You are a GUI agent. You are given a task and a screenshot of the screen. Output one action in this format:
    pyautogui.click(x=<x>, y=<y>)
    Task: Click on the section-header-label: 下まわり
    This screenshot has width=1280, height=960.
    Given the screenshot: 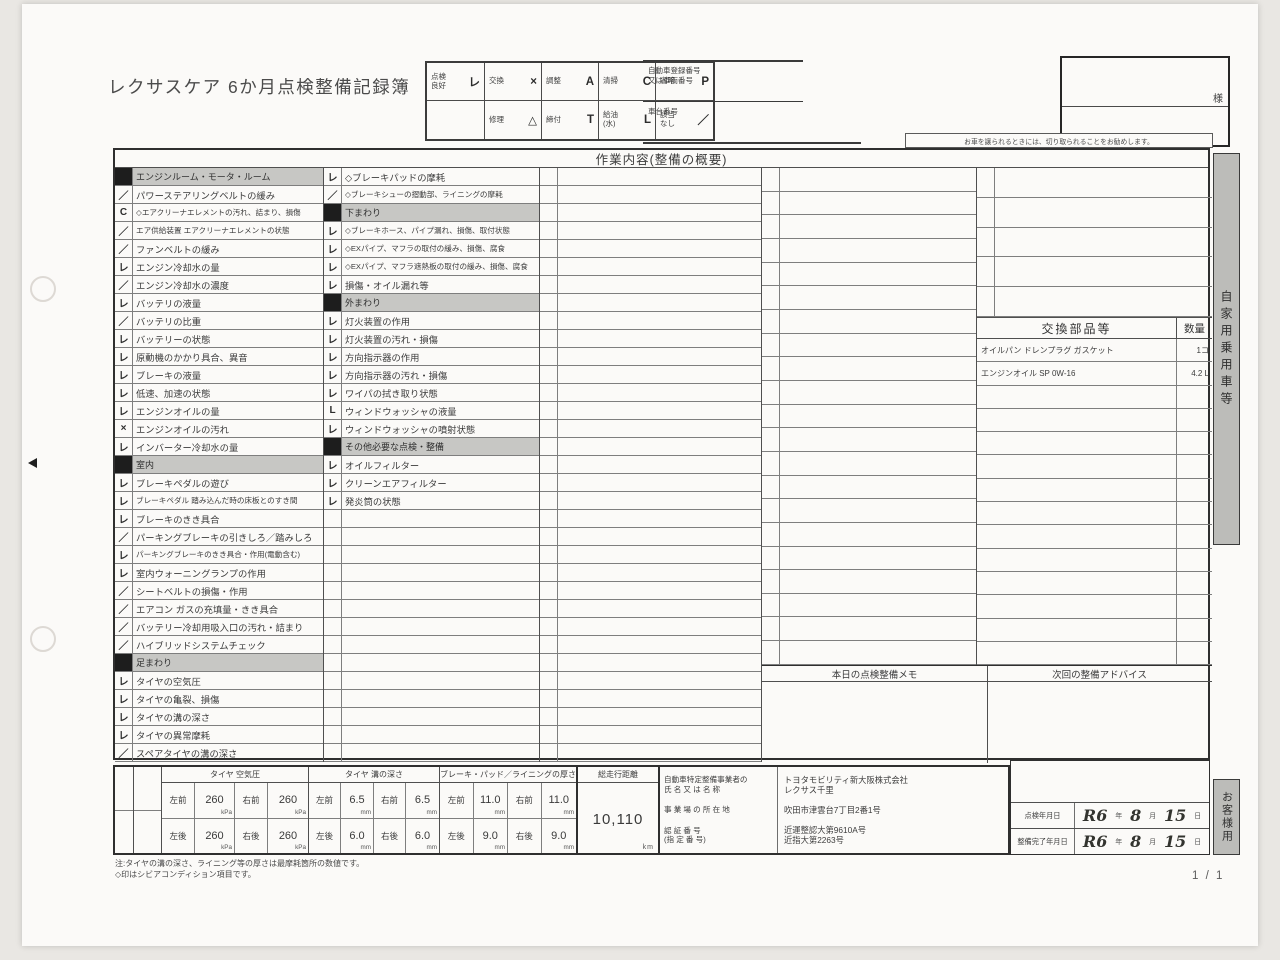 What is the action you would take?
    pyautogui.click(x=440, y=212)
    